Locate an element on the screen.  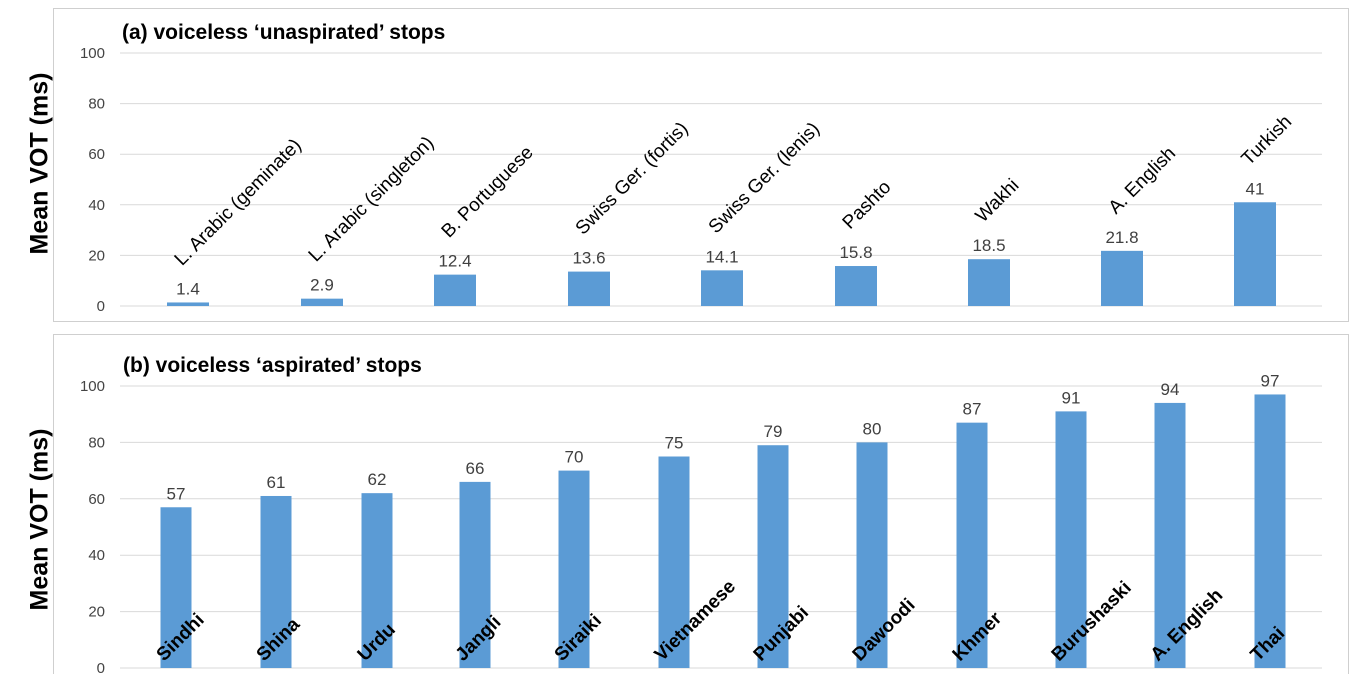
chart-title-a: (a) voiceless ‘unaspirated’ stops is located at coordinates (283, 32).